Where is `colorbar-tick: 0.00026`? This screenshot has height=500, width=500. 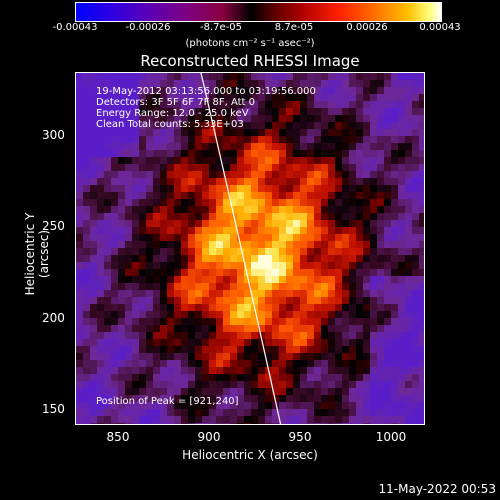 colorbar-tick: 0.00026 is located at coordinates (367, 27).